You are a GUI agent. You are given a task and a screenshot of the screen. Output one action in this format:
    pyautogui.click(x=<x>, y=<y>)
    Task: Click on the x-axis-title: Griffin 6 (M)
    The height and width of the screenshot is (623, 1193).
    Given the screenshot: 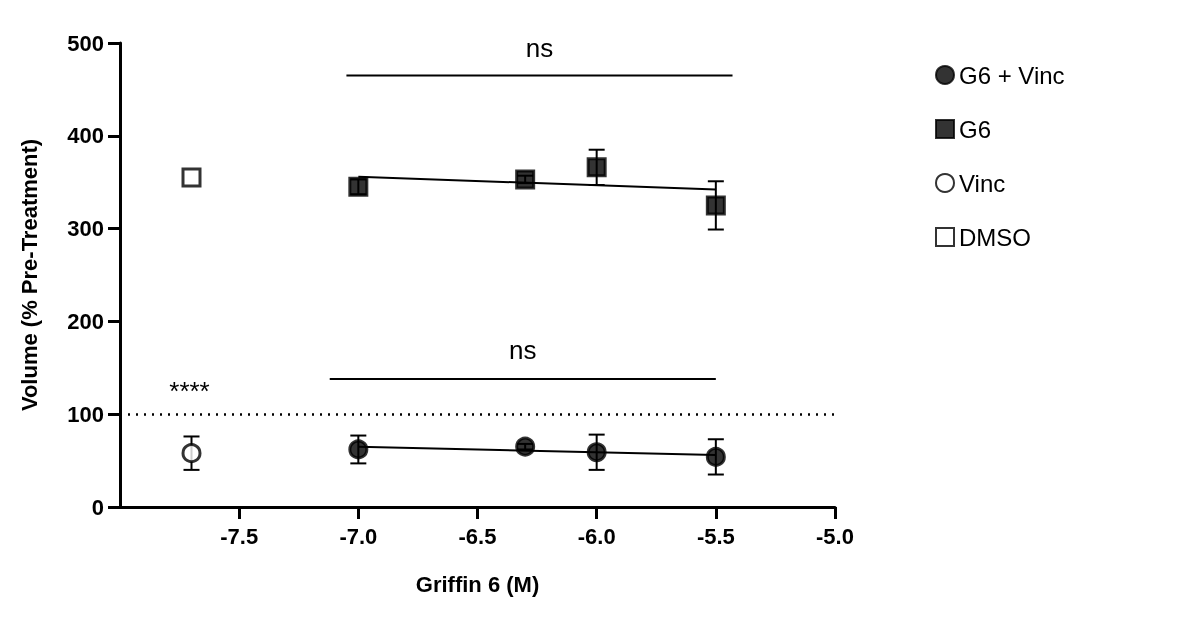 What is the action you would take?
    pyautogui.click(x=477, y=584)
    